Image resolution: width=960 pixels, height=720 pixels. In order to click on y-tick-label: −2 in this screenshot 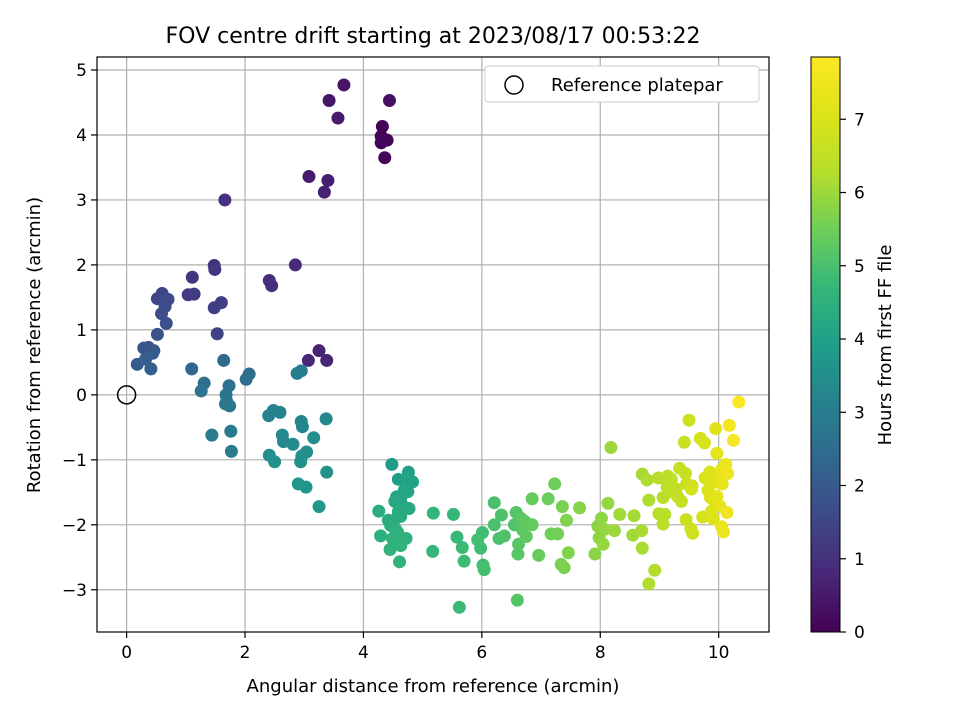, I will do `click(74, 526)`.